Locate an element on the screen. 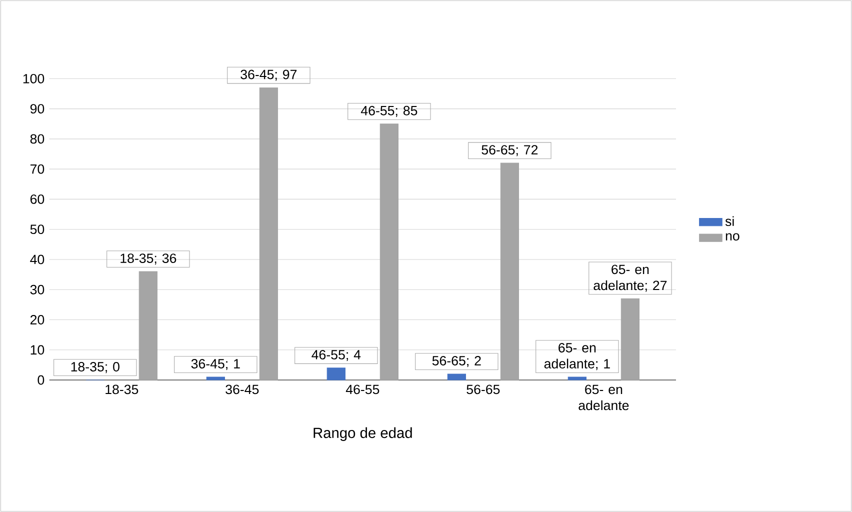 The height and width of the screenshot is (512, 852). x-tick-label: 36-45 is located at coordinates (242, 389).